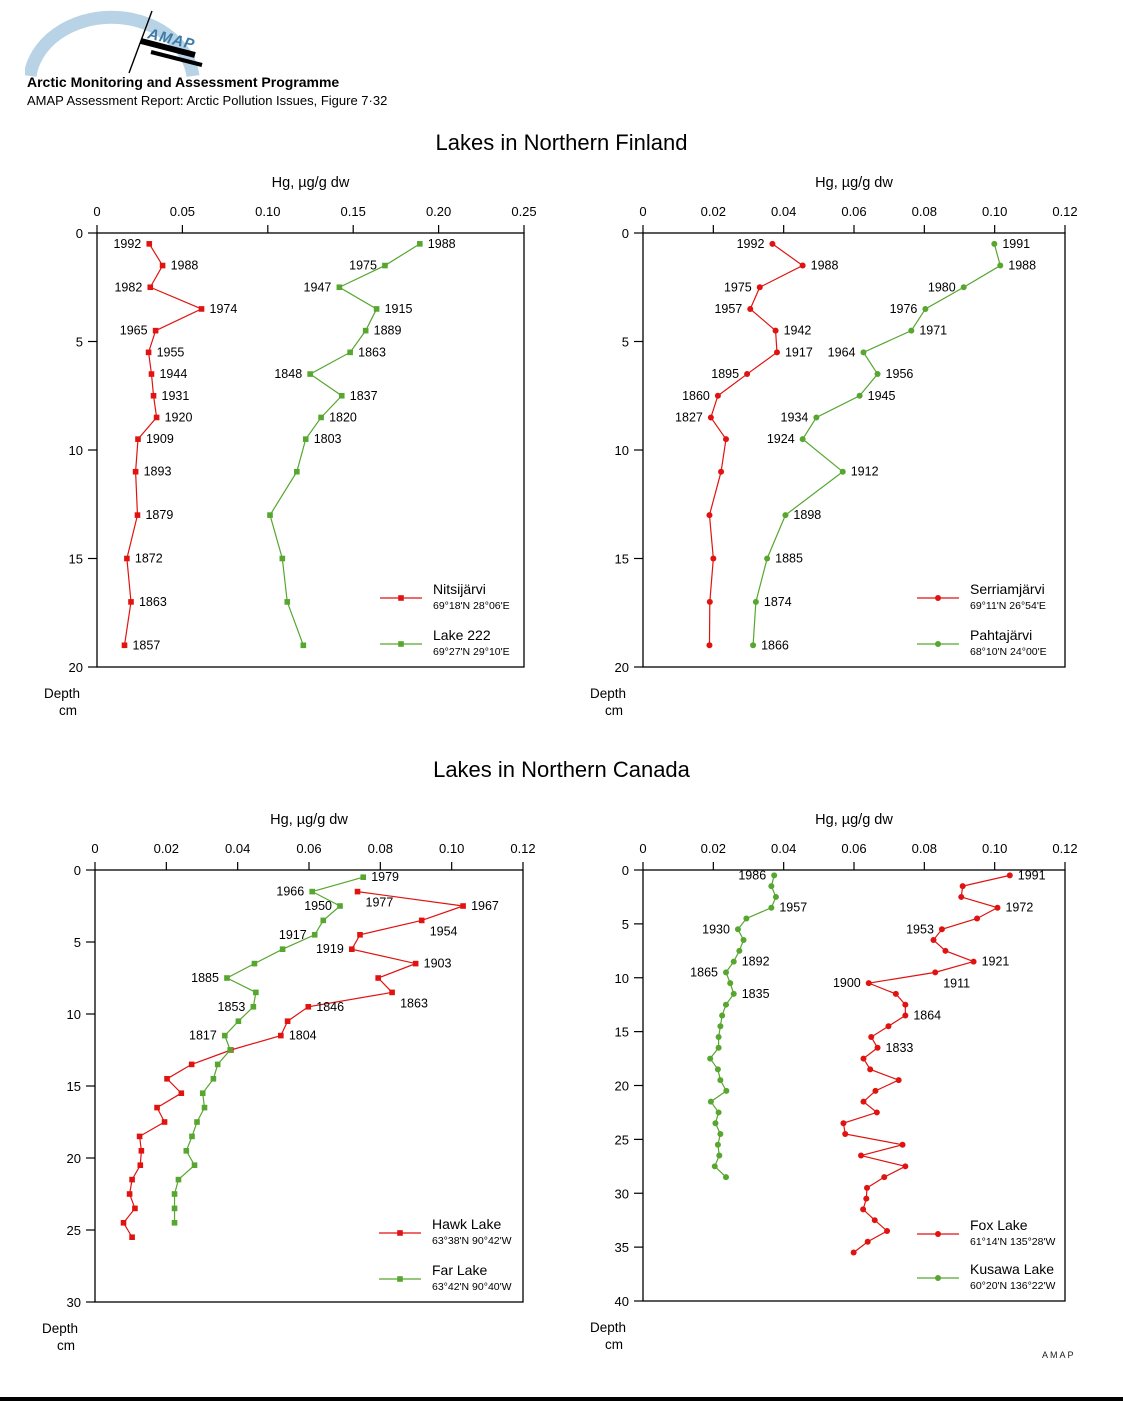 This screenshot has height=1405, width=1123. I want to click on y-tick-label: 30, so click(74, 1302).